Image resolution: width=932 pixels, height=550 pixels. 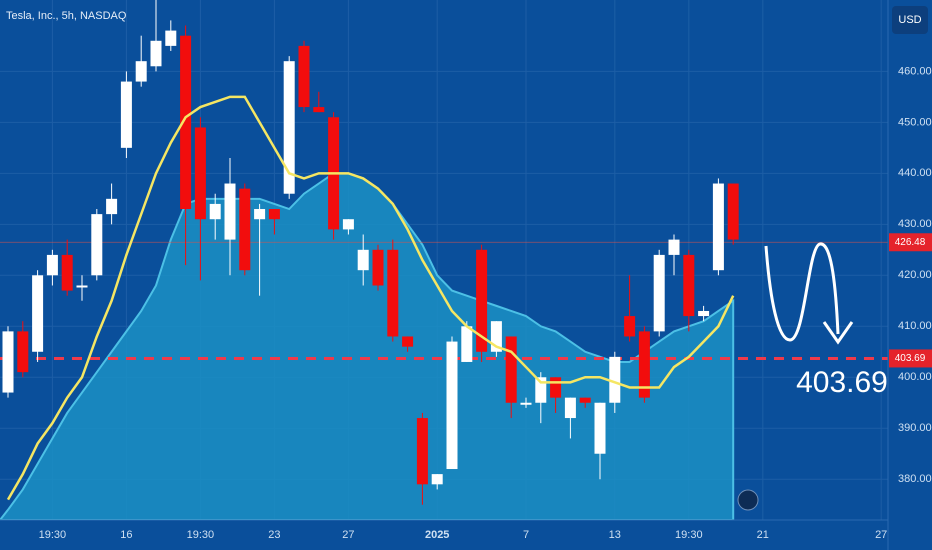 What do you see at coordinates (915, 173) in the screenshot?
I see `y-tick-label: 440.00` at bounding box center [915, 173].